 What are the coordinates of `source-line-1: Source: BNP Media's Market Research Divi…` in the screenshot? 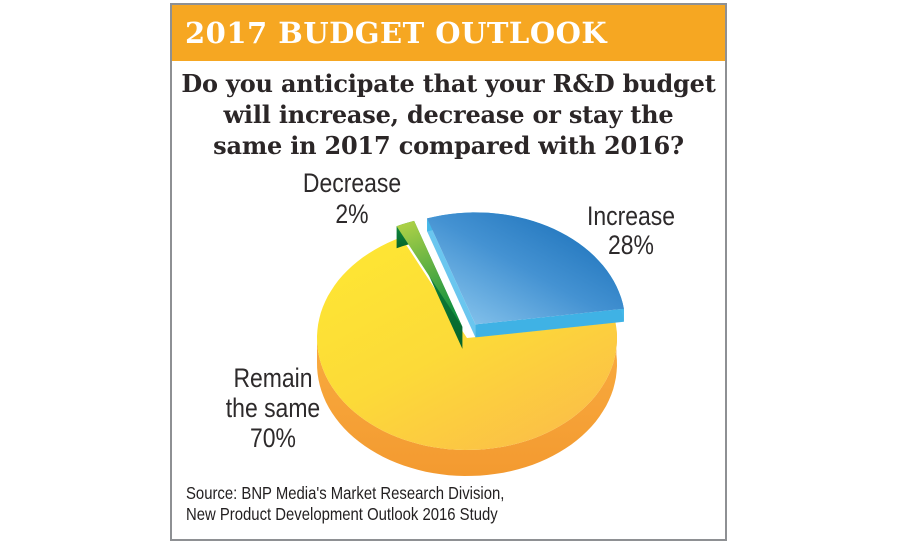 It's located at (345, 493).